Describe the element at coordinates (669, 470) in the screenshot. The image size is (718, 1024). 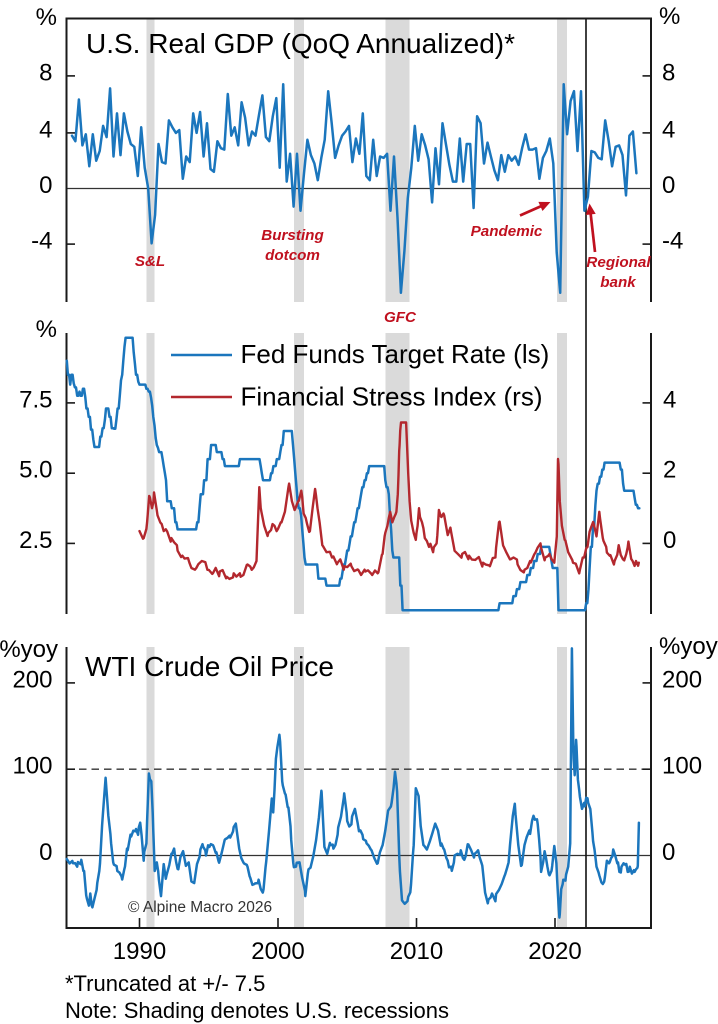
I see `svg-text: 2` at that location.